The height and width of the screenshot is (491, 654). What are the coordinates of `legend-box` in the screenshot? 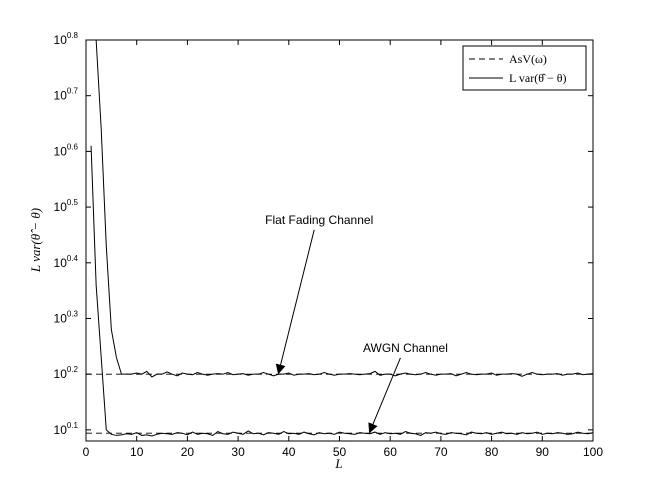 It's located at (524, 68).